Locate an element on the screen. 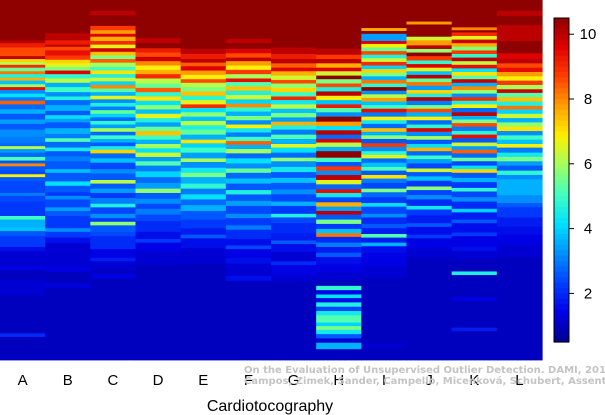  colorbar-tick-label: 6 is located at coordinates (588, 164).